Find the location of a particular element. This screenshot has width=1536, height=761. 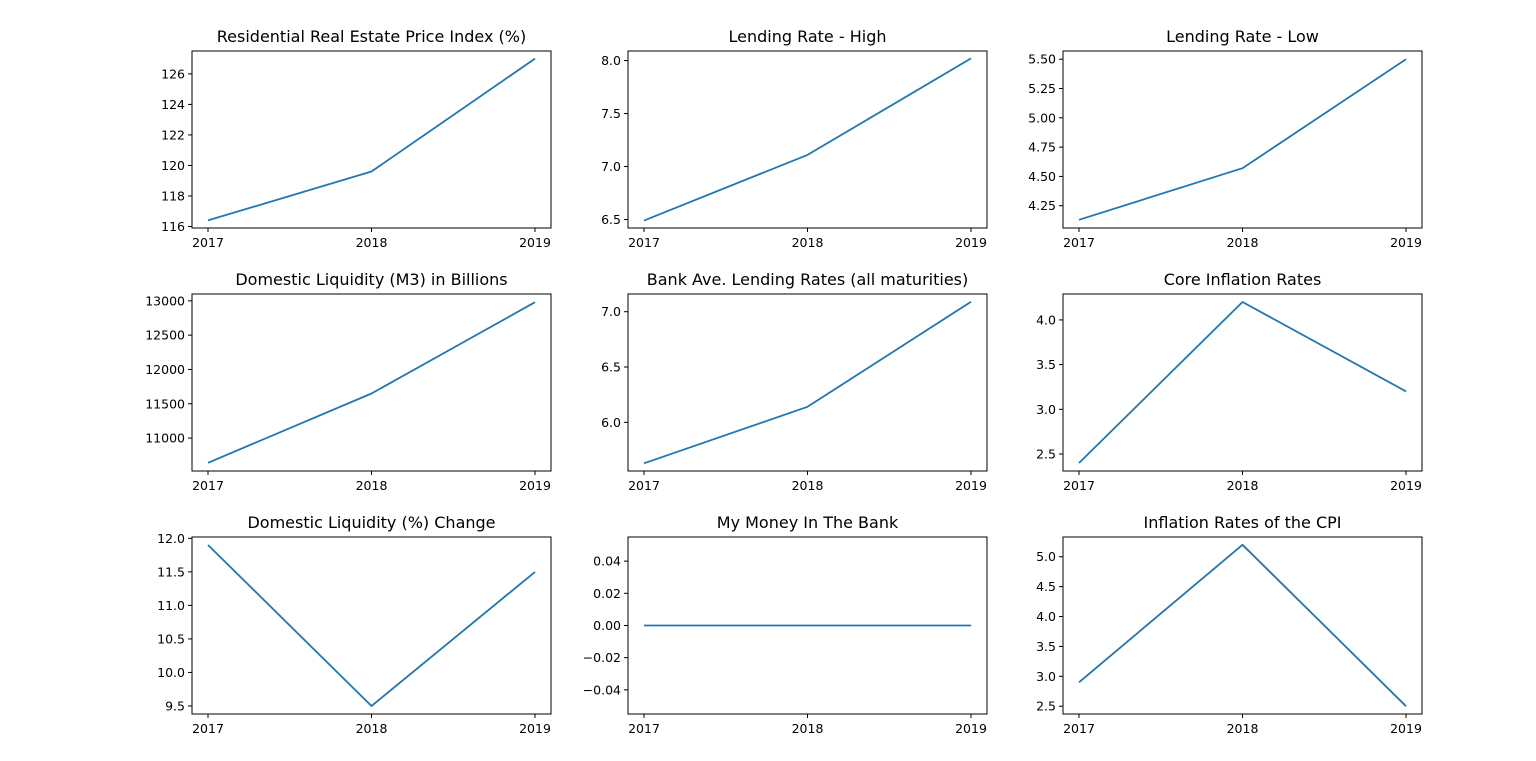

y-tick-label: 12000 is located at coordinates (165, 369).